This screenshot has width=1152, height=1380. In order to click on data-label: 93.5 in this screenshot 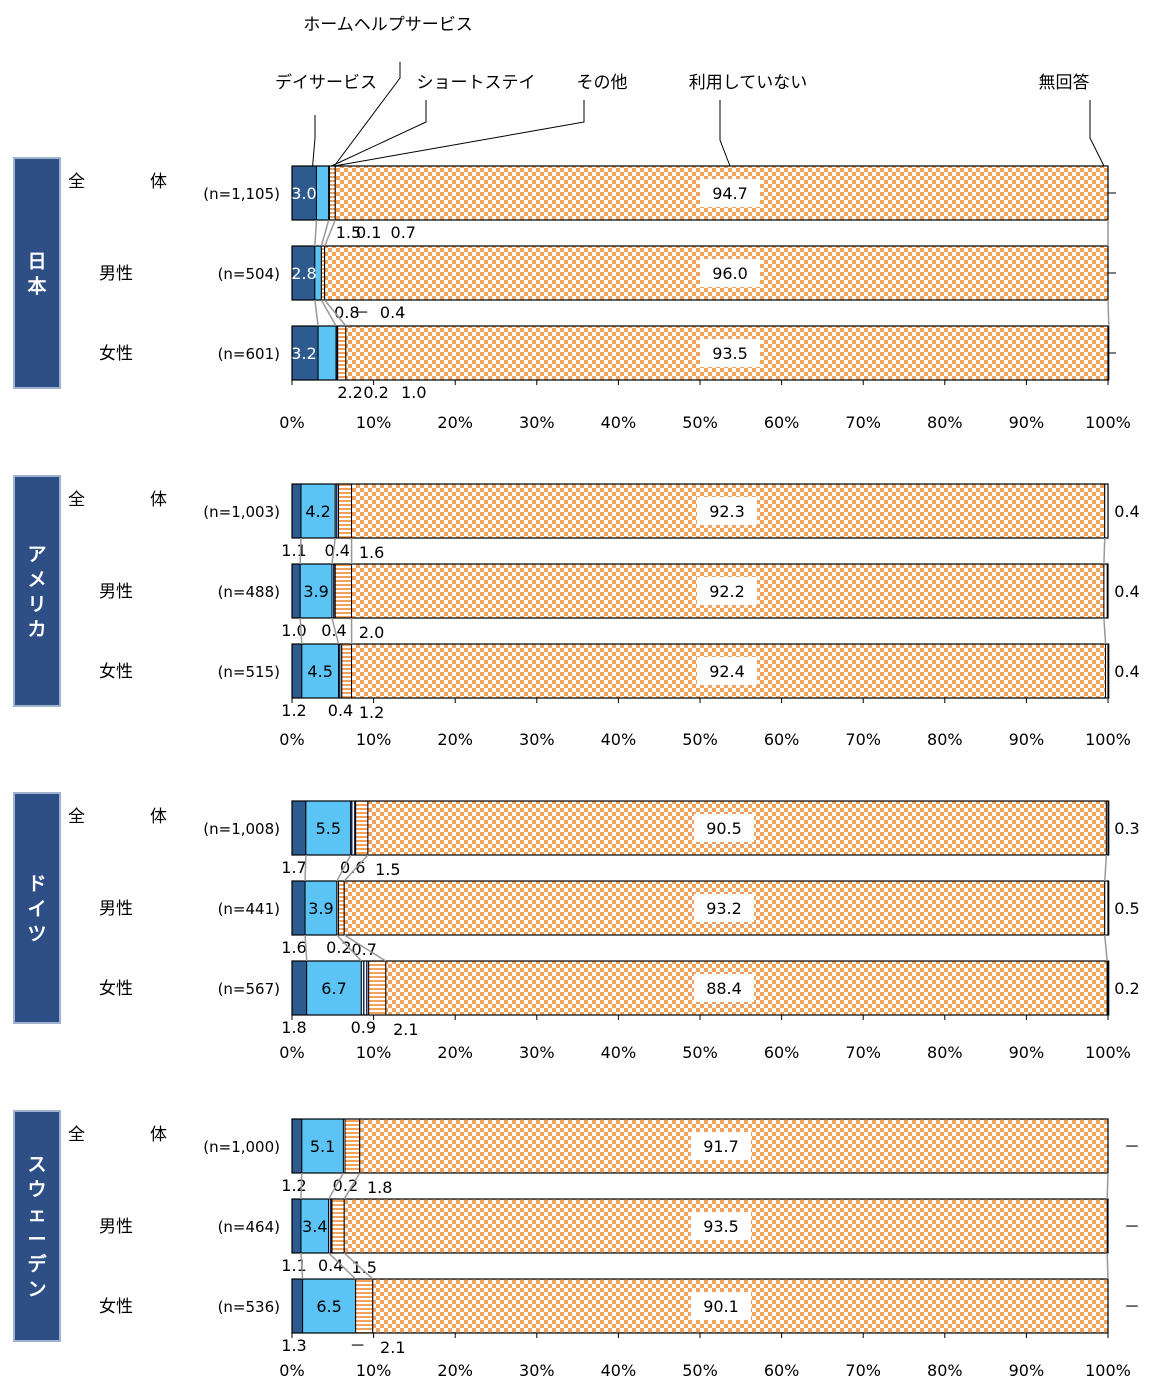, I will do `click(730, 353)`.